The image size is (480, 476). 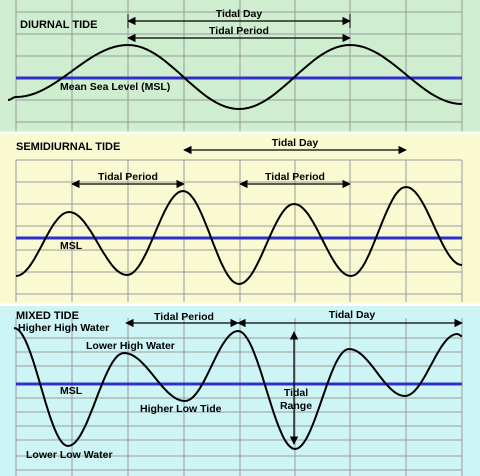 What do you see at coordinates (296, 406) in the screenshot?
I see `mixed-range-label: Range` at bounding box center [296, 406].